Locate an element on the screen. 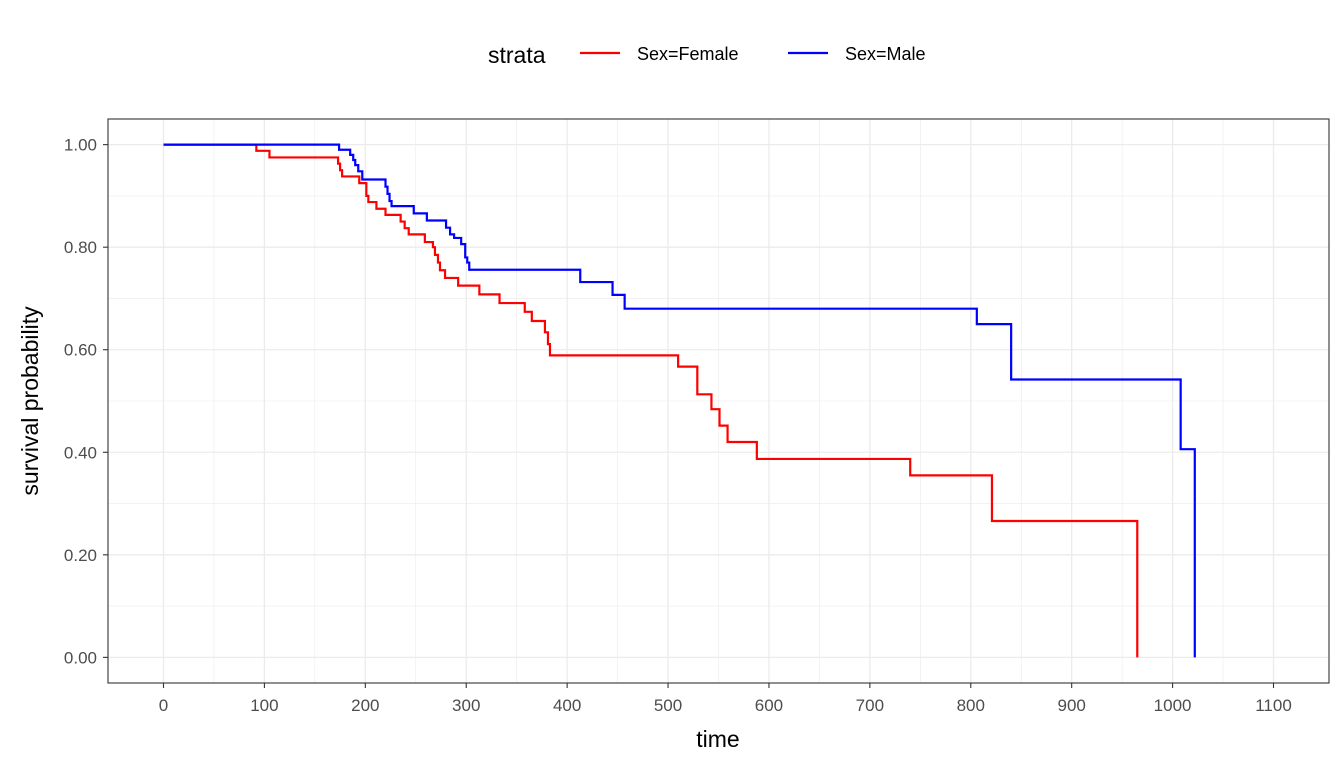  y-tick-label: 1.00 is located at coordinates (80, 145).